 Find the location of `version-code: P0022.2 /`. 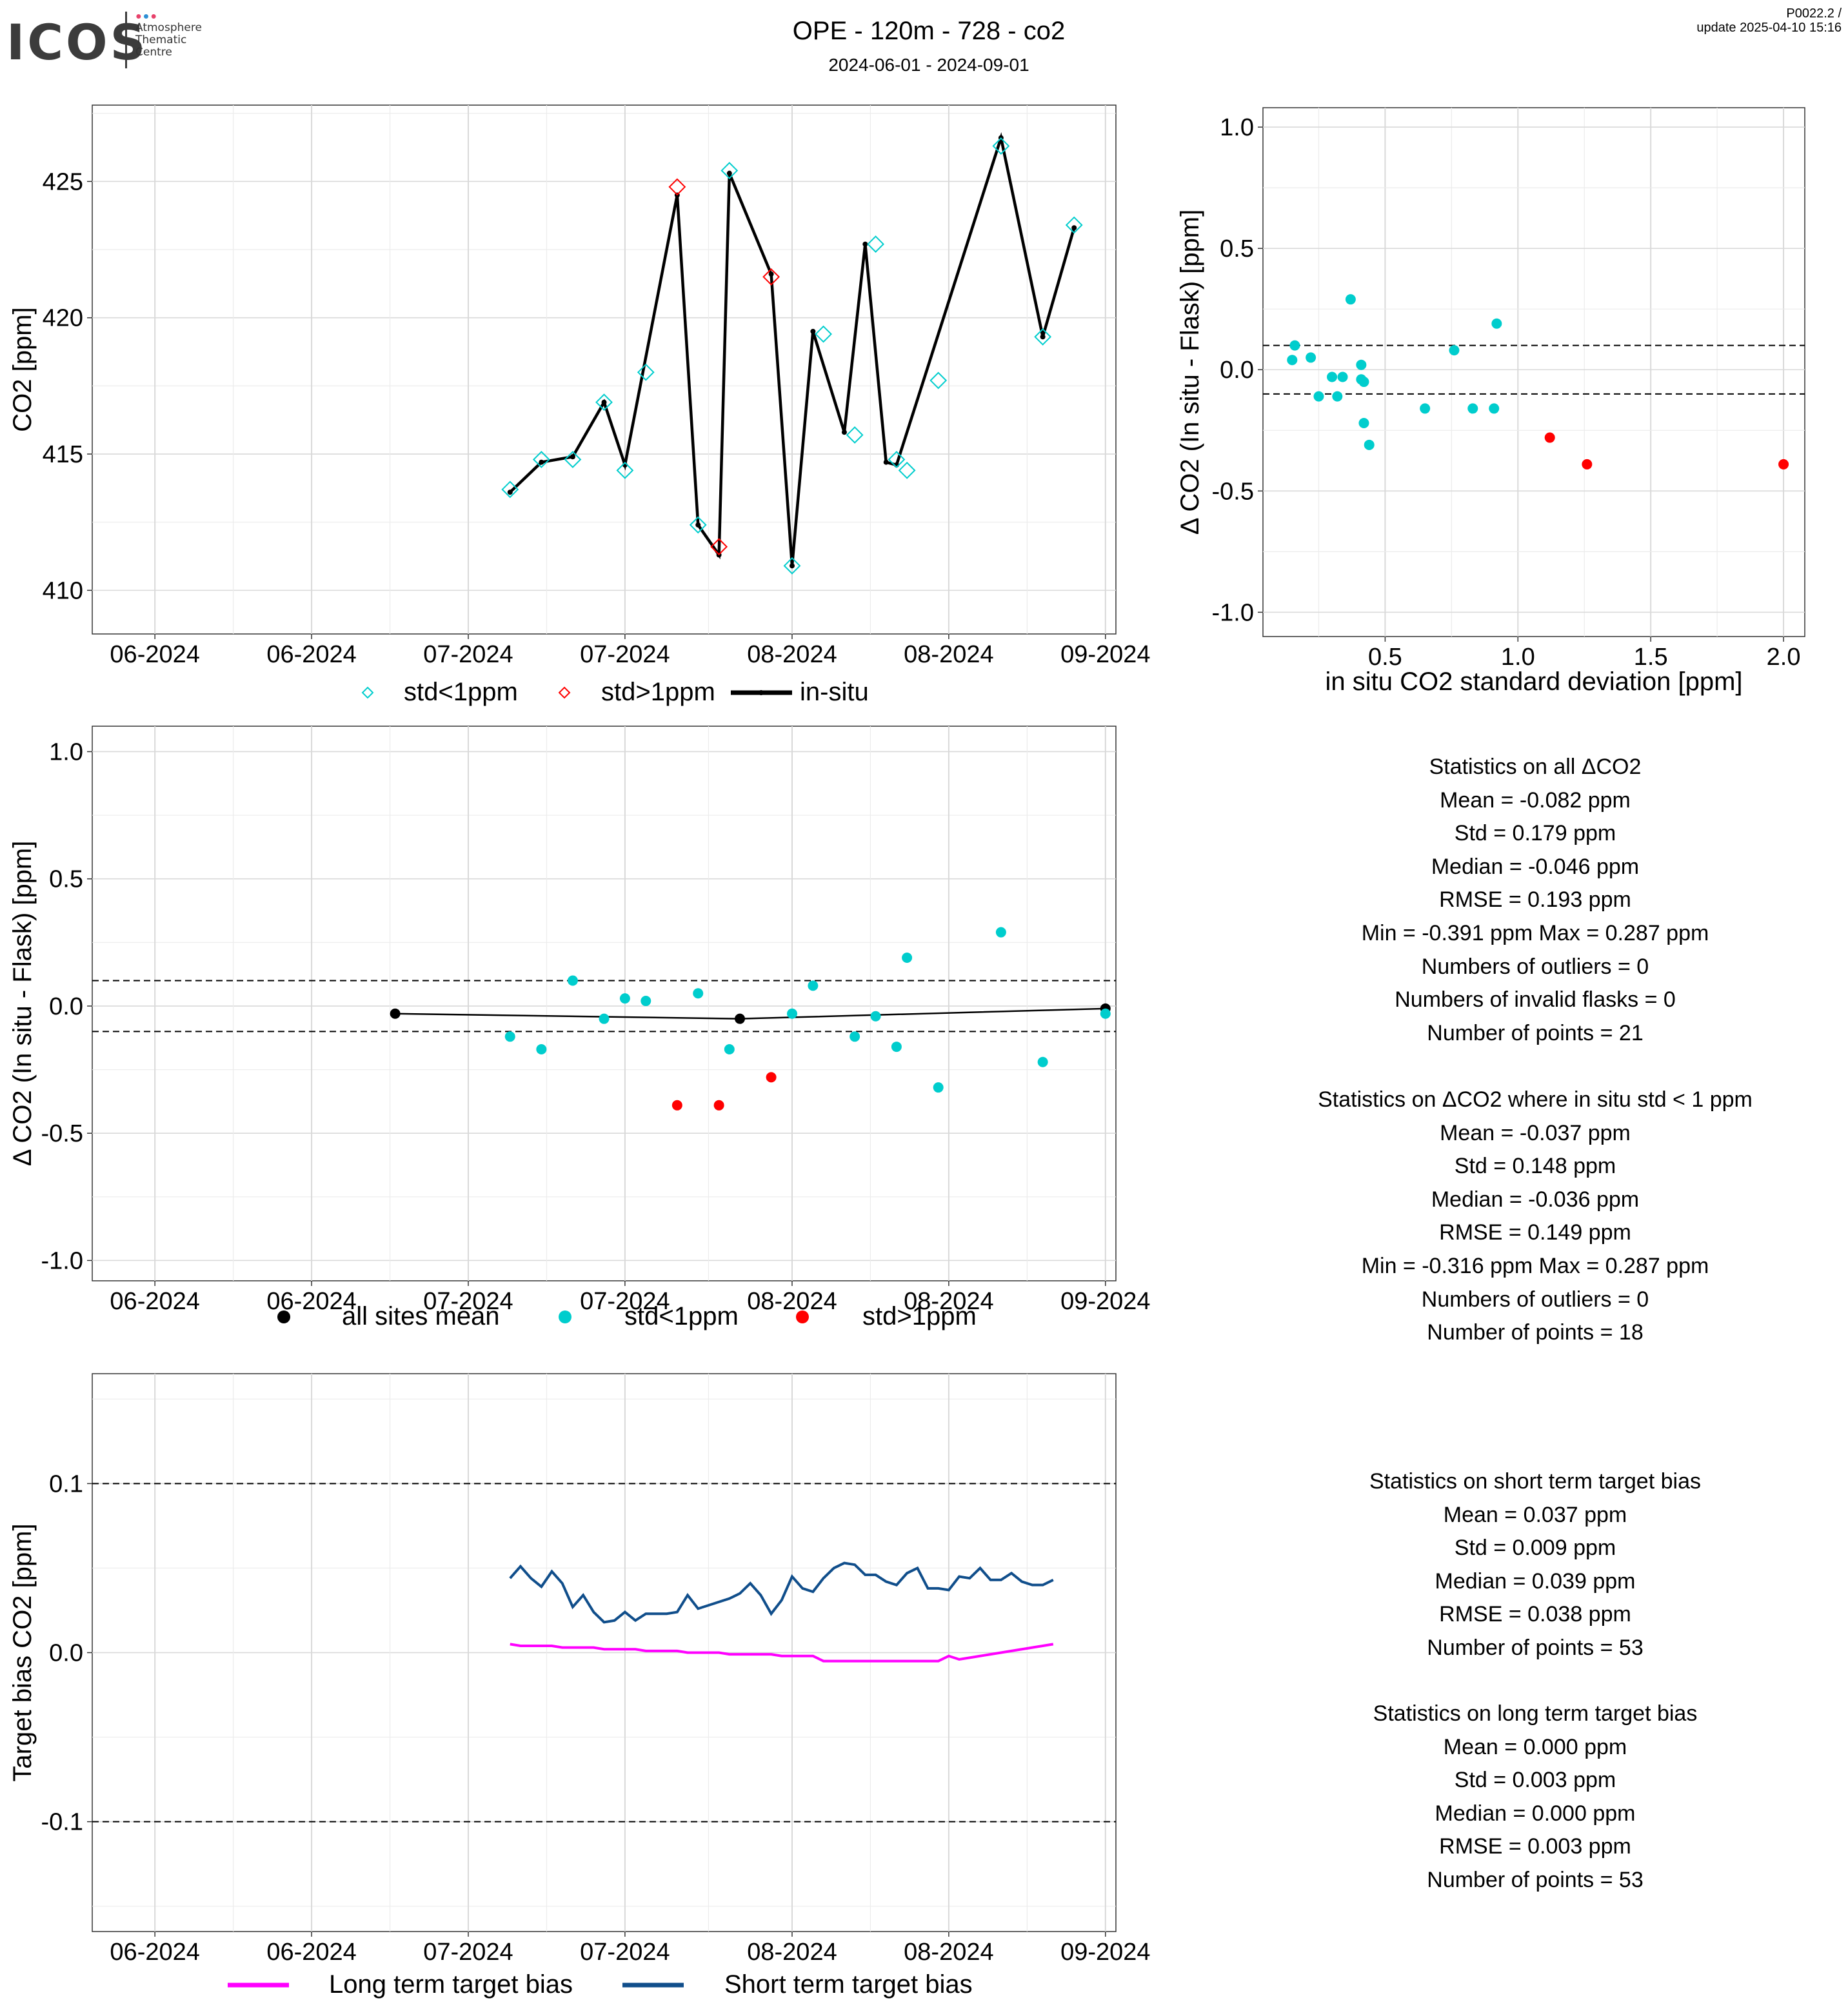

version-code: P0022.2 / is located at coordinates (1814, 13).